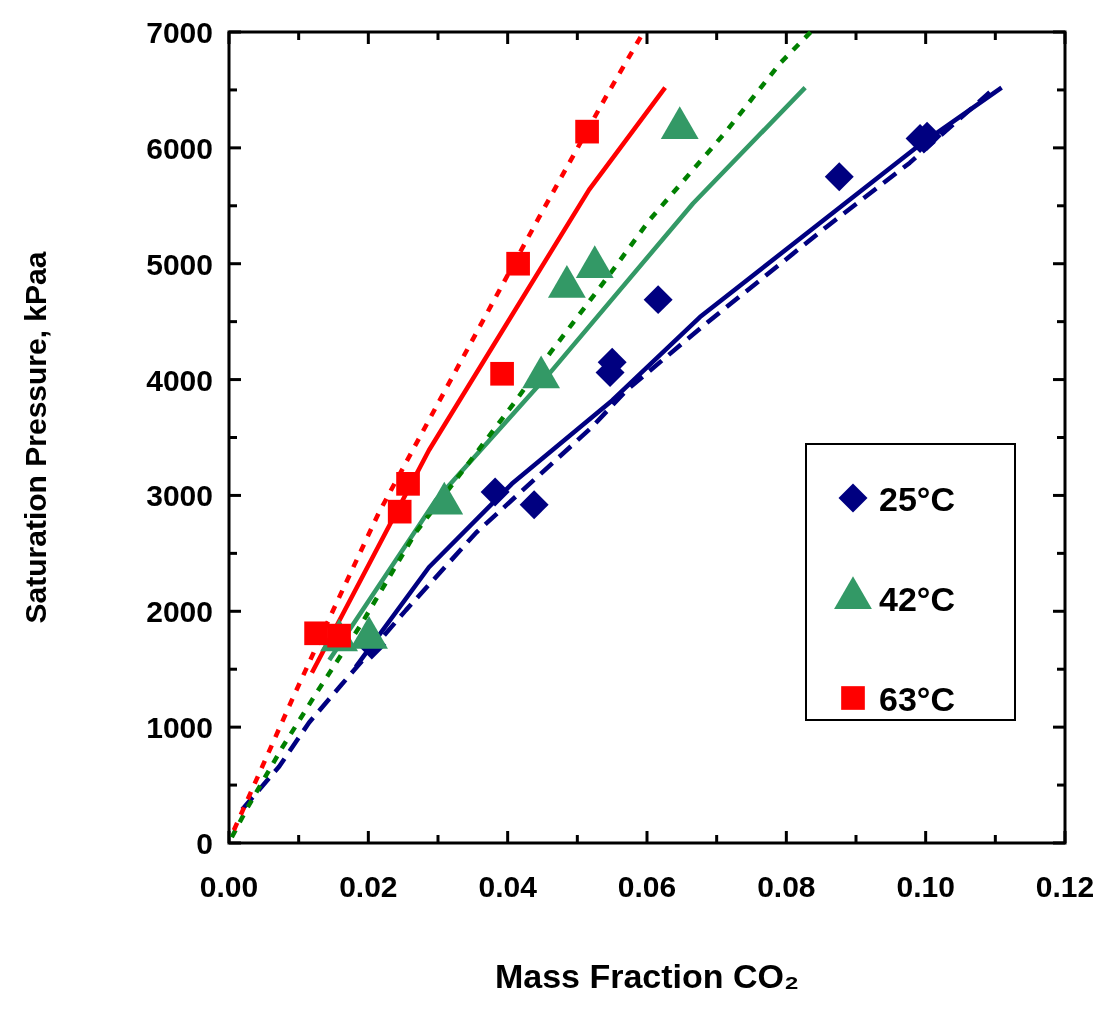 This screenshot has width=1112, height=1015. Describe the element at coordinates (368, 886) in the screenshot. I see `x-tick-label: 0.02` at that location.